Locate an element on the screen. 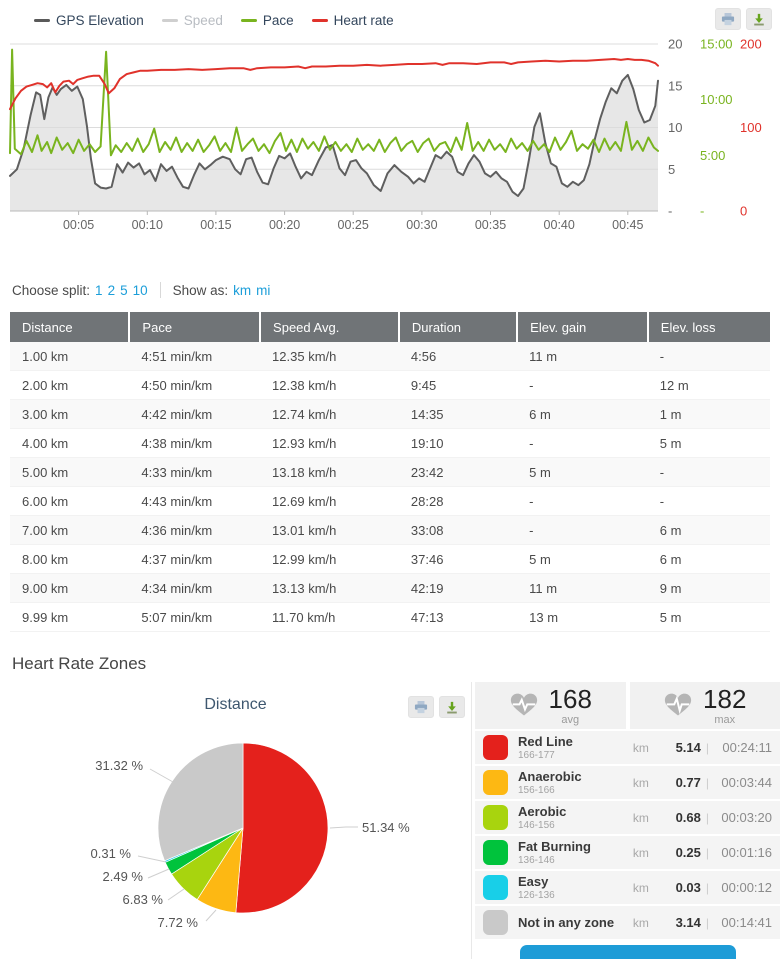 The width and height of the screenshot is (780, 959). legend-item-speed: Speed is located at coordinates (192, 20).